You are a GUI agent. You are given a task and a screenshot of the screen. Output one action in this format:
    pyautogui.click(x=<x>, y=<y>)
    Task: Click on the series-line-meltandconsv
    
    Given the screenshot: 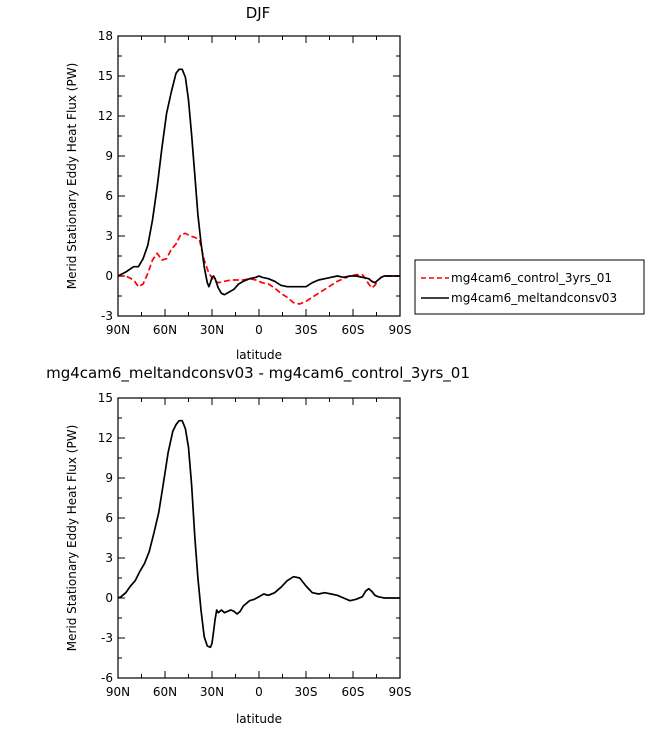 What is the action you would take?
    pyautogui.click(x=258, y=182)
    